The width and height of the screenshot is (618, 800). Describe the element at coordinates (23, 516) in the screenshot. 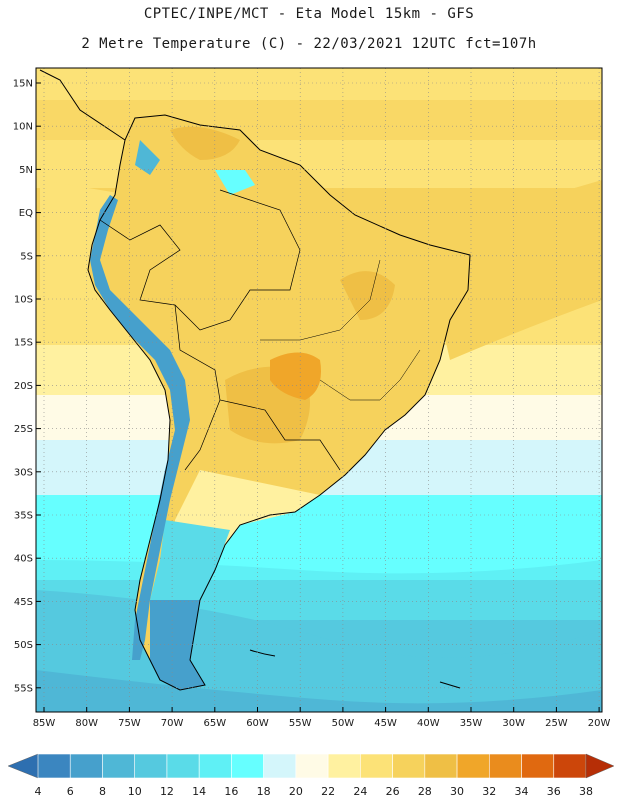

I see `lat-label: 35S` at that location.